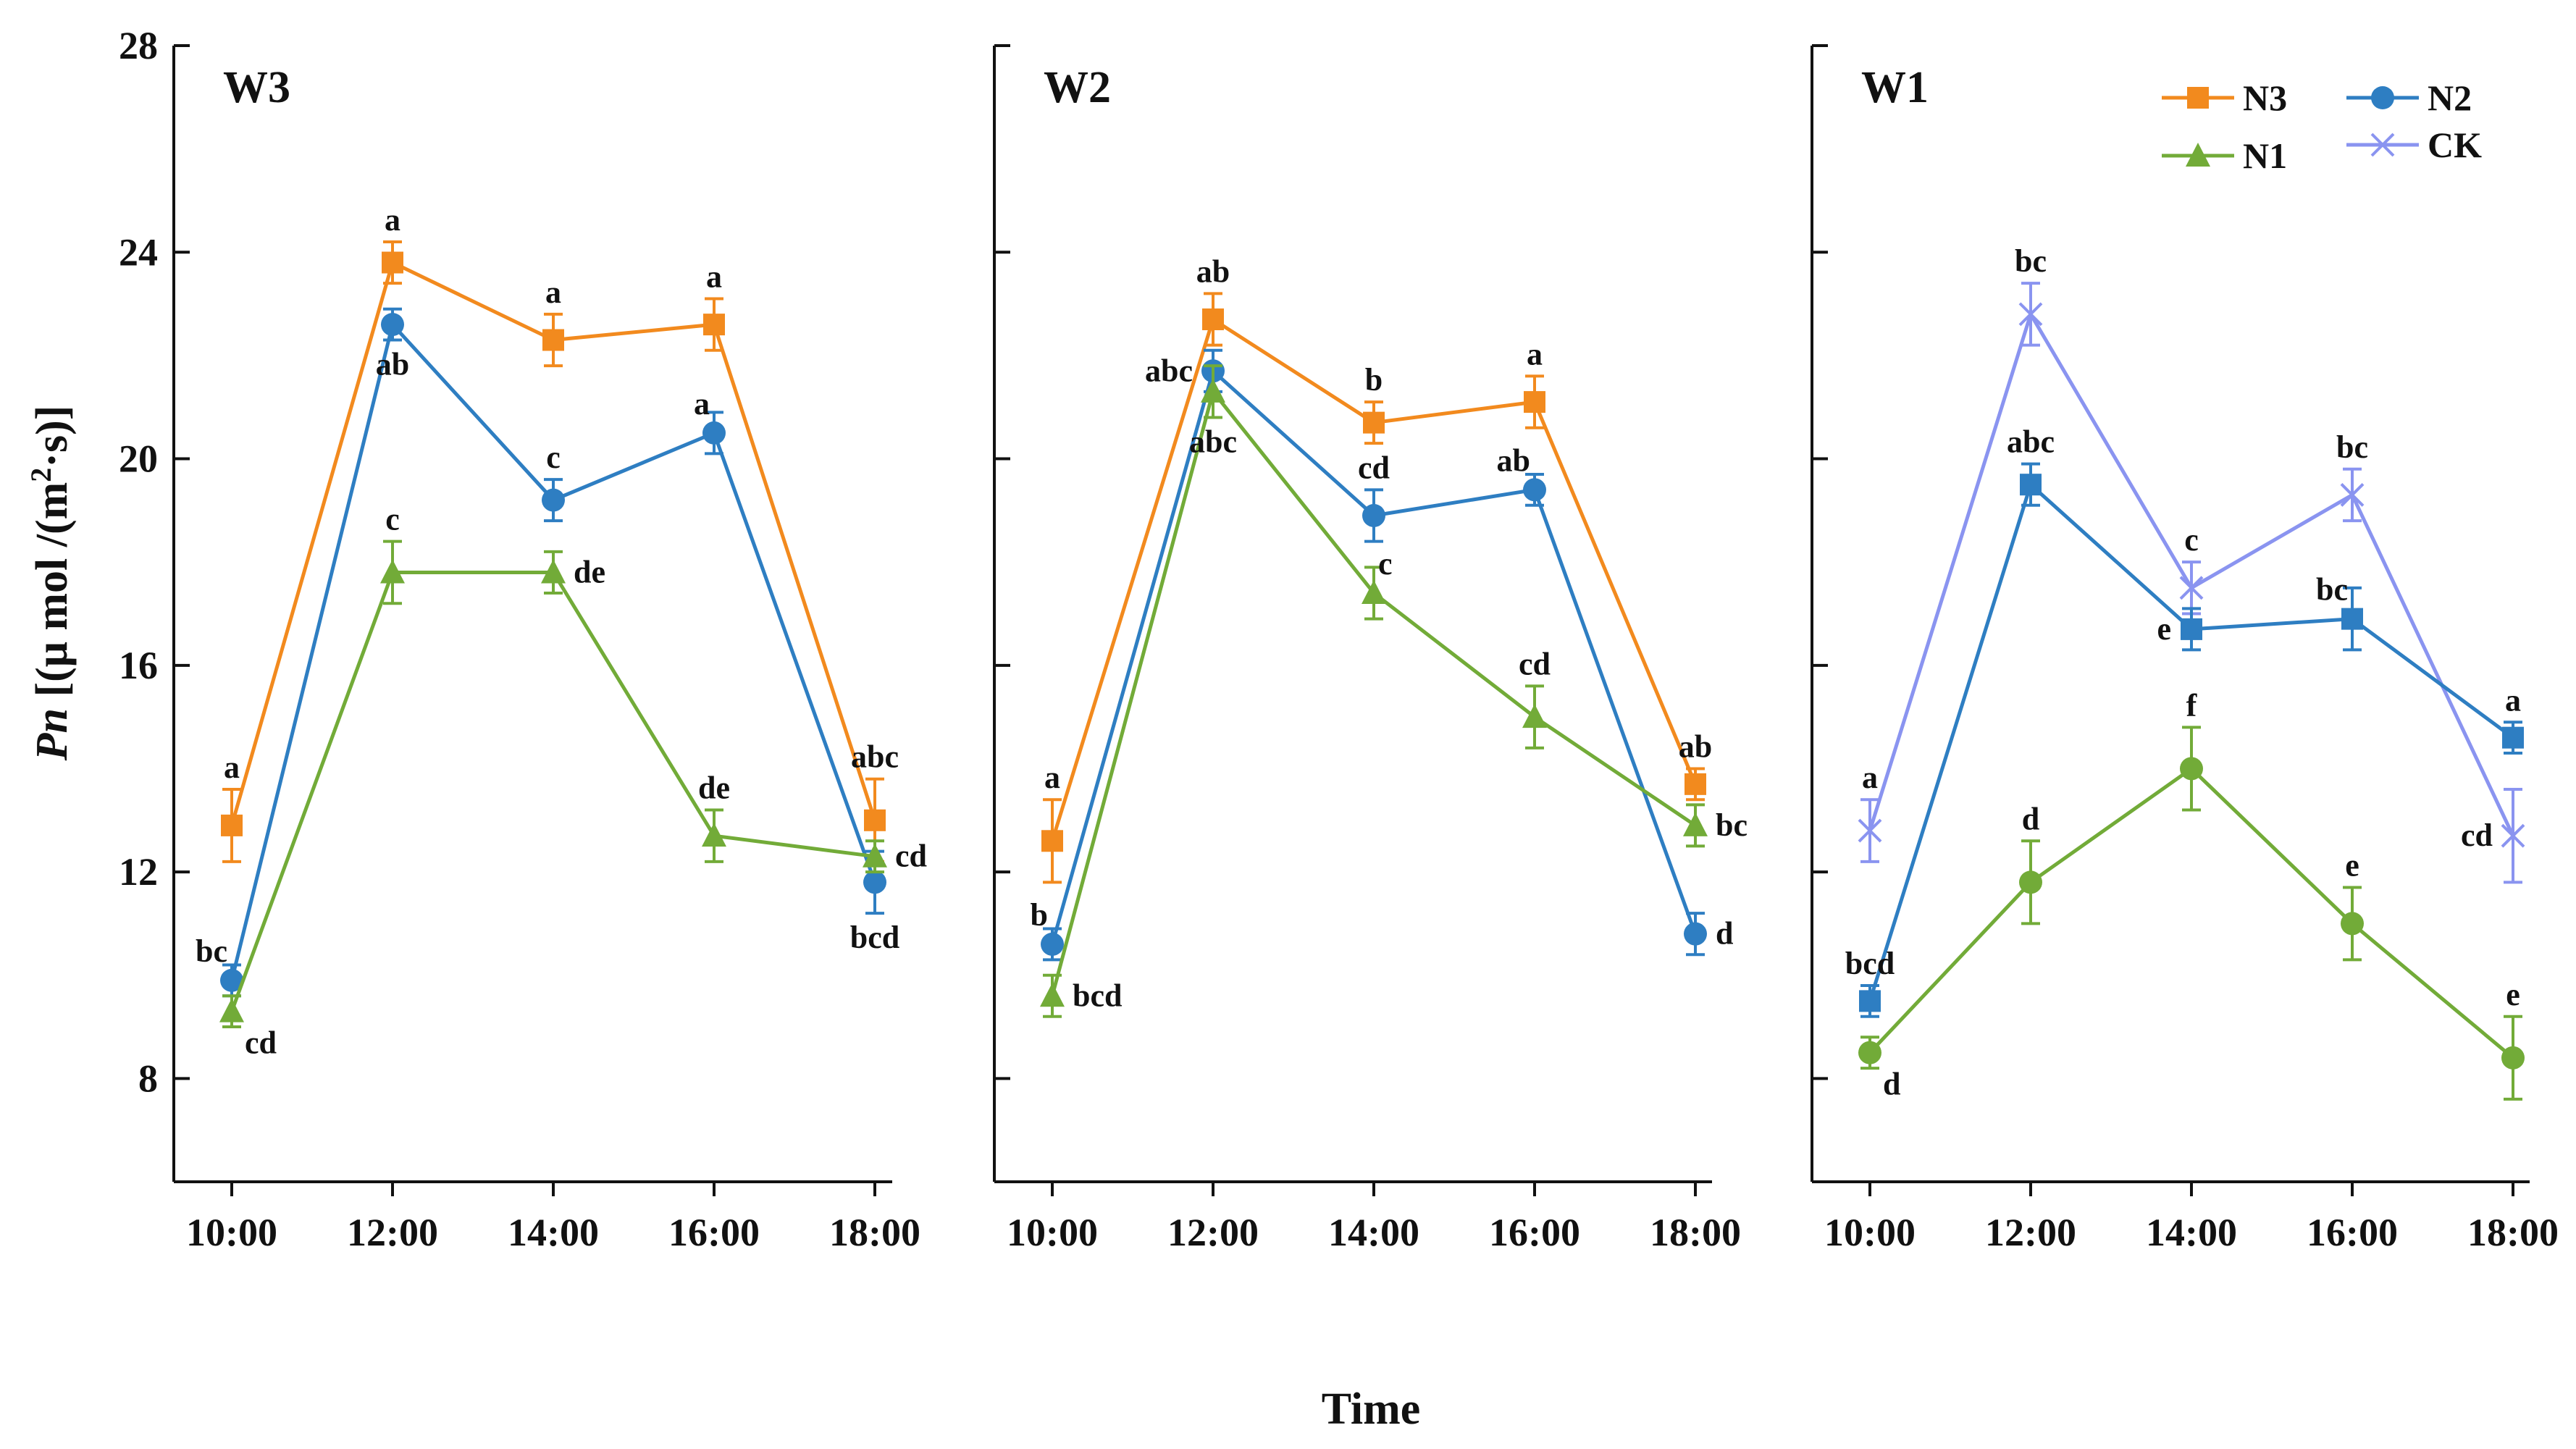 The height and width of the screenshot is (1449, 2576). Describe the element at coordinates (1077, 87) in the screenshot. I see `panel-title: W2` at that location.